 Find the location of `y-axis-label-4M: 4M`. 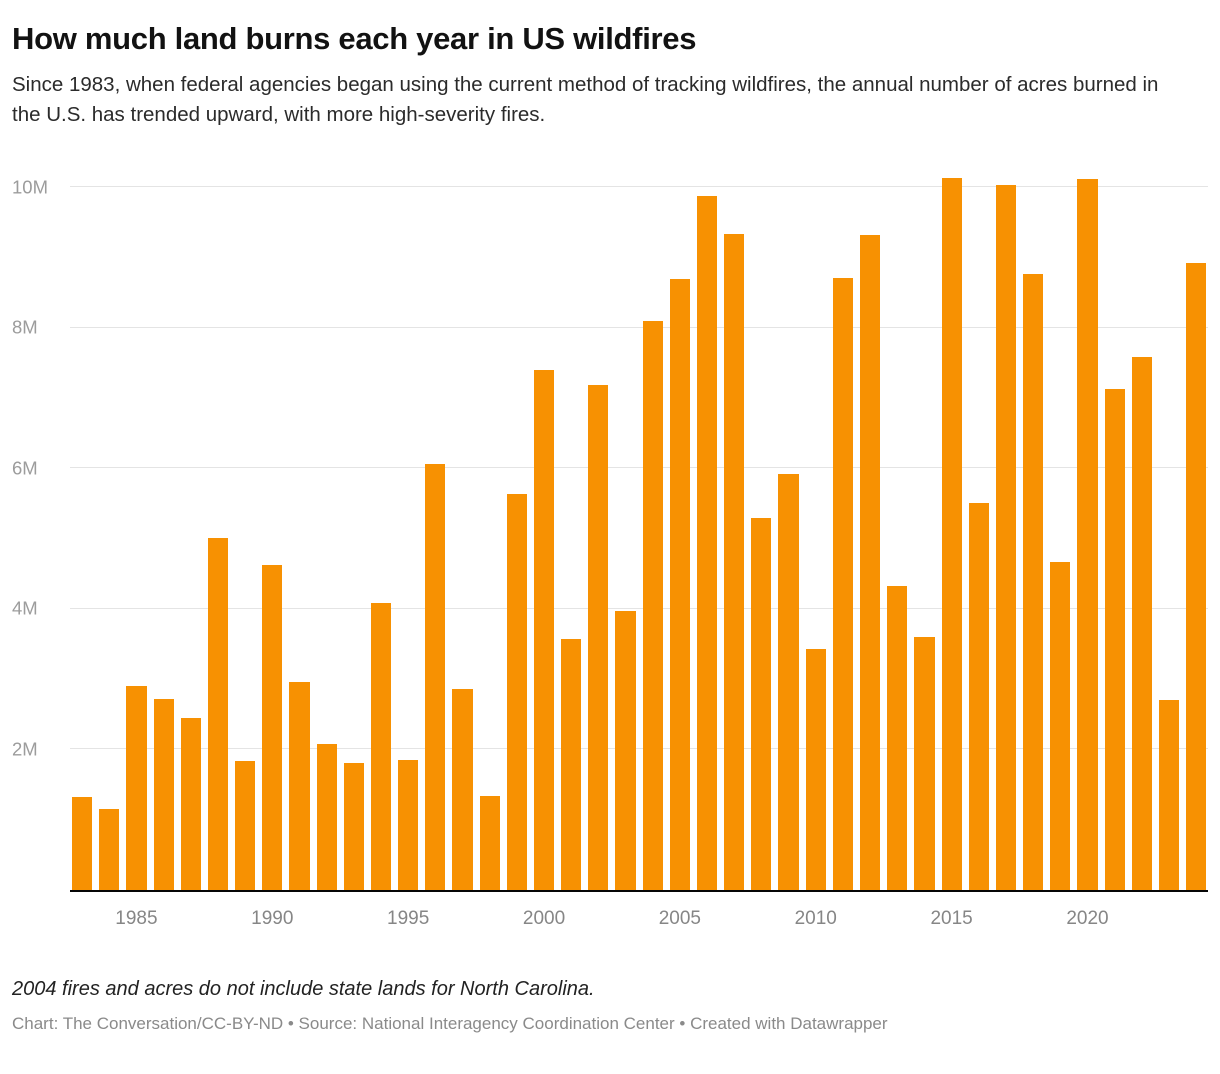

y-axis-label-4M: 4M is located at coordinates (25, 608).